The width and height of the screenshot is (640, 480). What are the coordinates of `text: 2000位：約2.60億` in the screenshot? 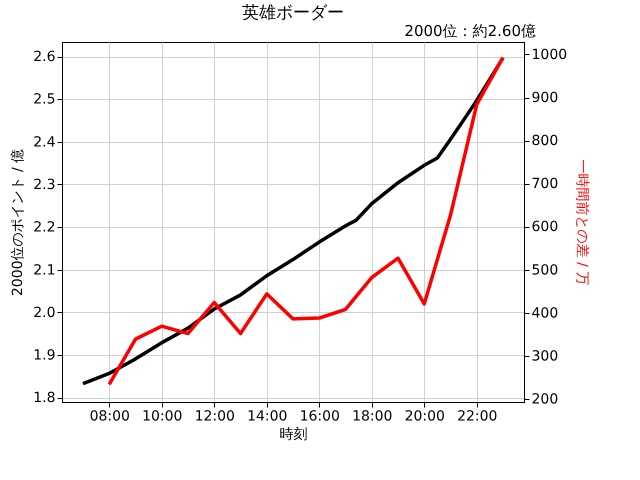 It's located at (470, 31).